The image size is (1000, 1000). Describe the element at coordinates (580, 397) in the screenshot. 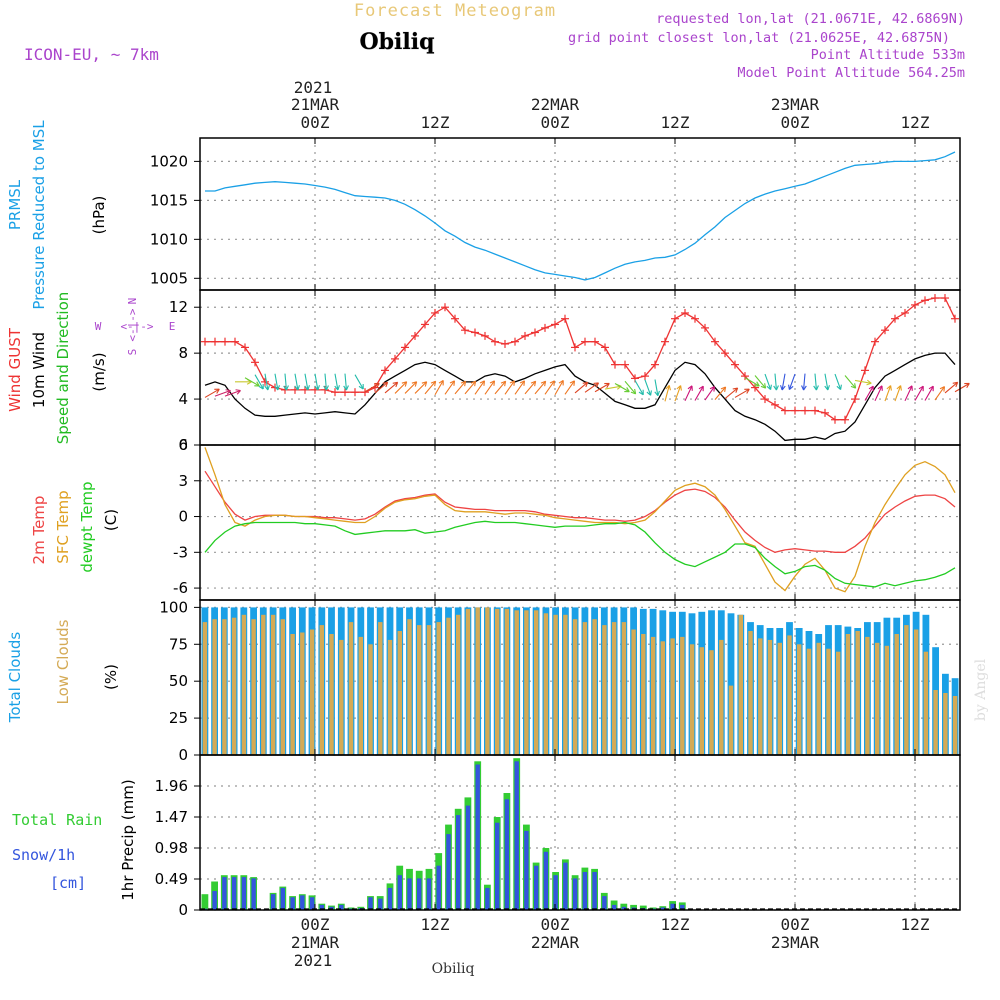

I see `series-10m-wind` at that location.